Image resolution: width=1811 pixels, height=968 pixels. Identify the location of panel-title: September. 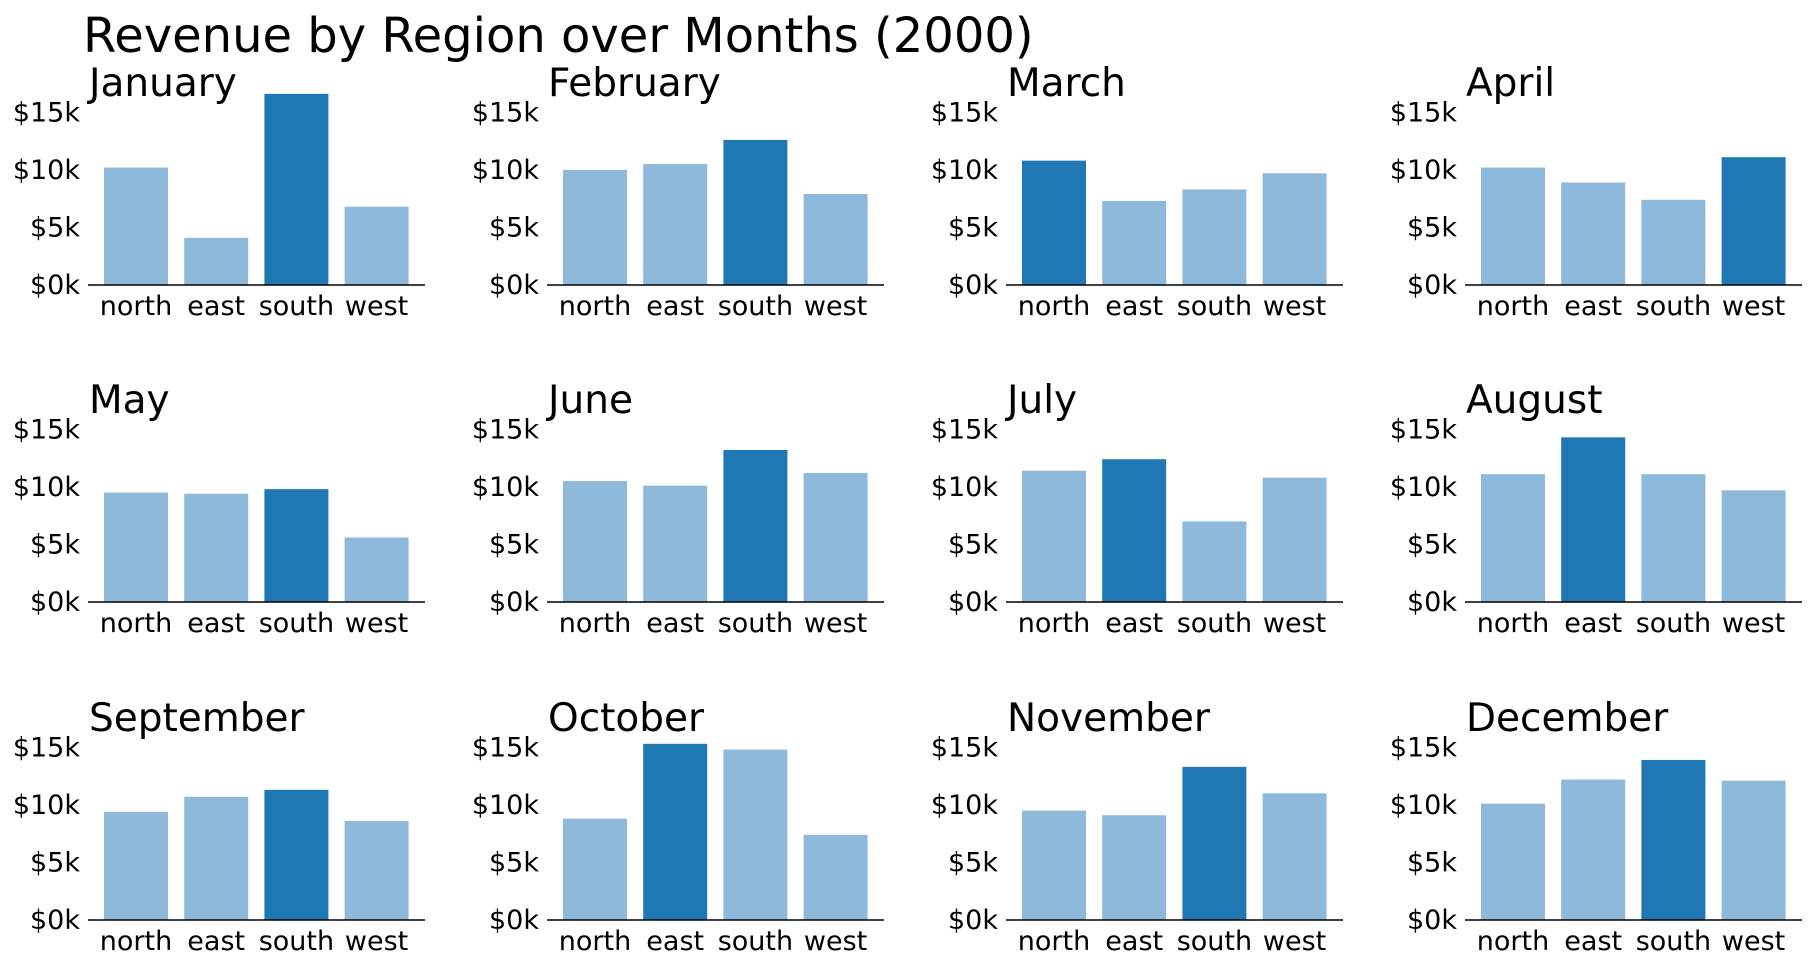
(197, 718).